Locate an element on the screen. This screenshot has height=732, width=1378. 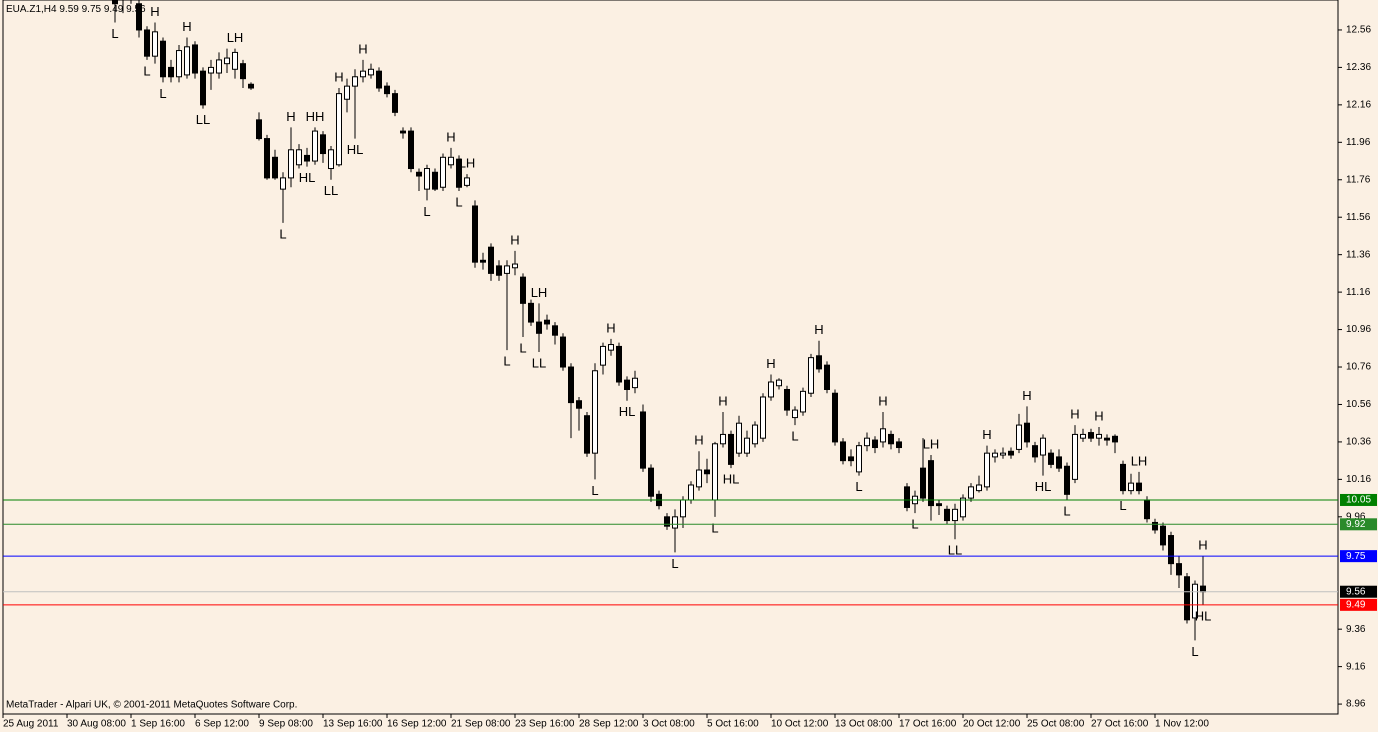
level-label: 9.49 is located at coordinates (1356, 604).